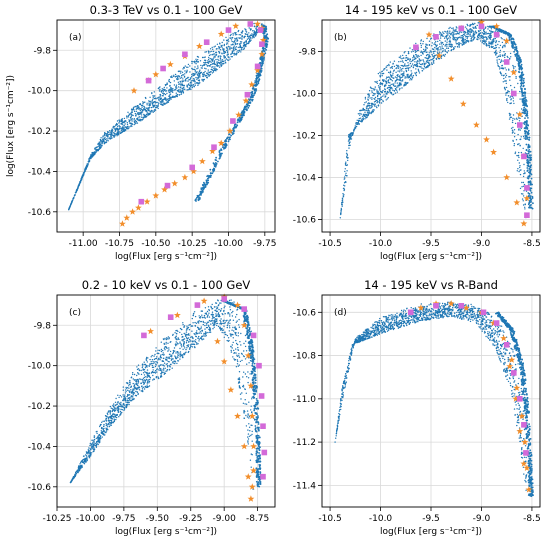 Image resolution: width=550 pixels, height=551 pixels. I want to click on y-tick-label: -10.4, so click(305, 178).